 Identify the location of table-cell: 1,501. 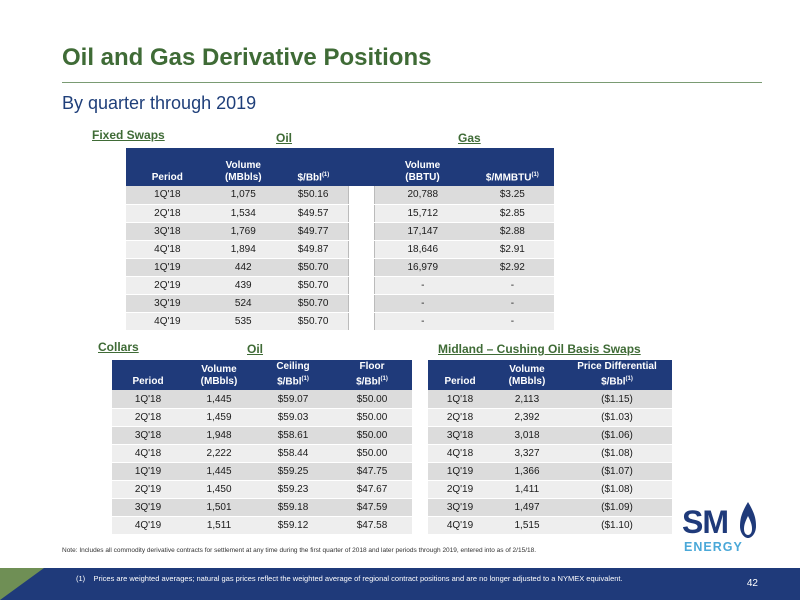
(219, 507).